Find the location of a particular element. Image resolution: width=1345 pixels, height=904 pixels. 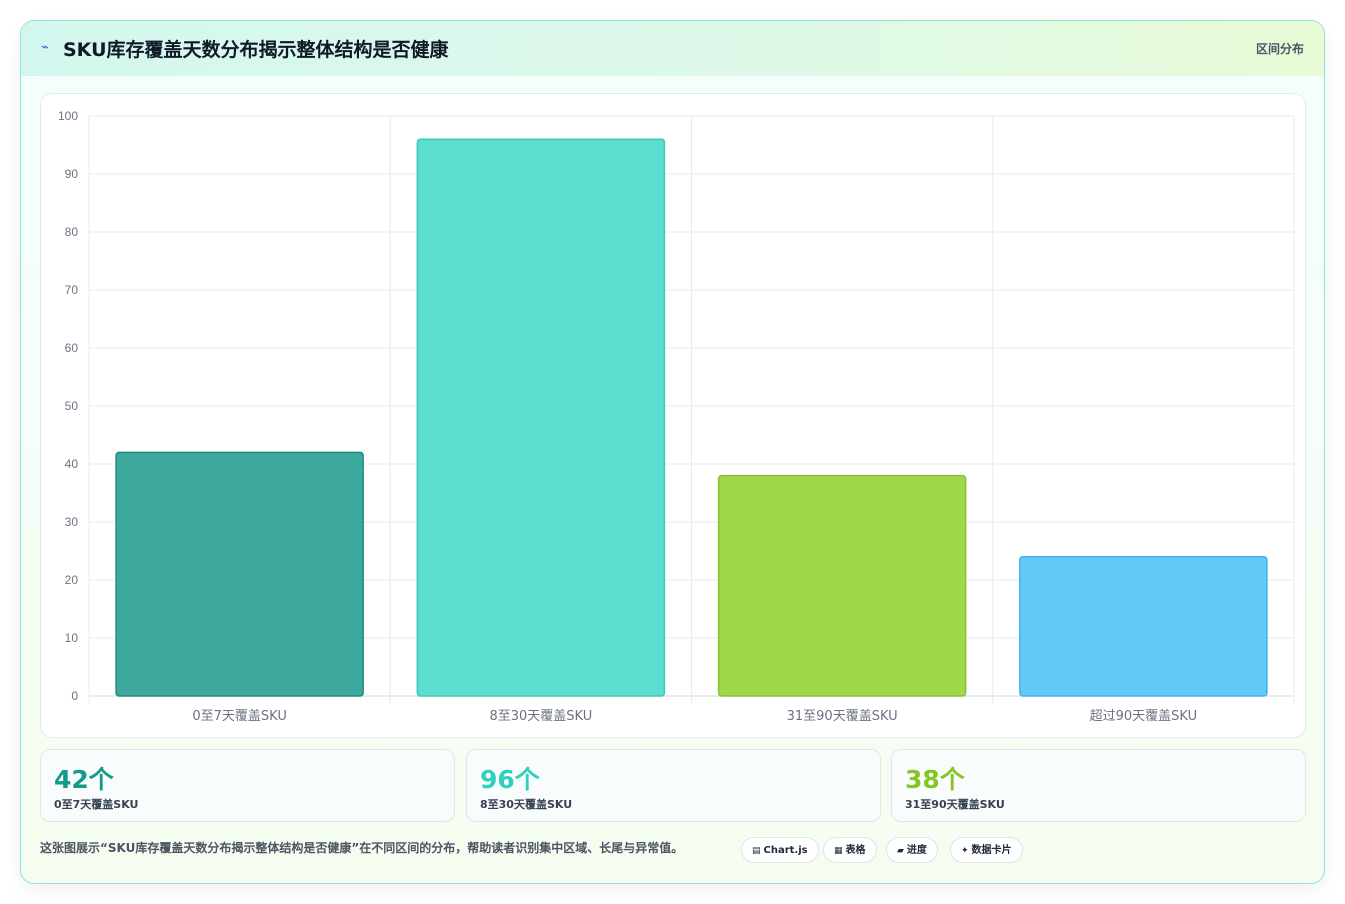

y-tick-label: 50 is located at coordinates (72, 406).